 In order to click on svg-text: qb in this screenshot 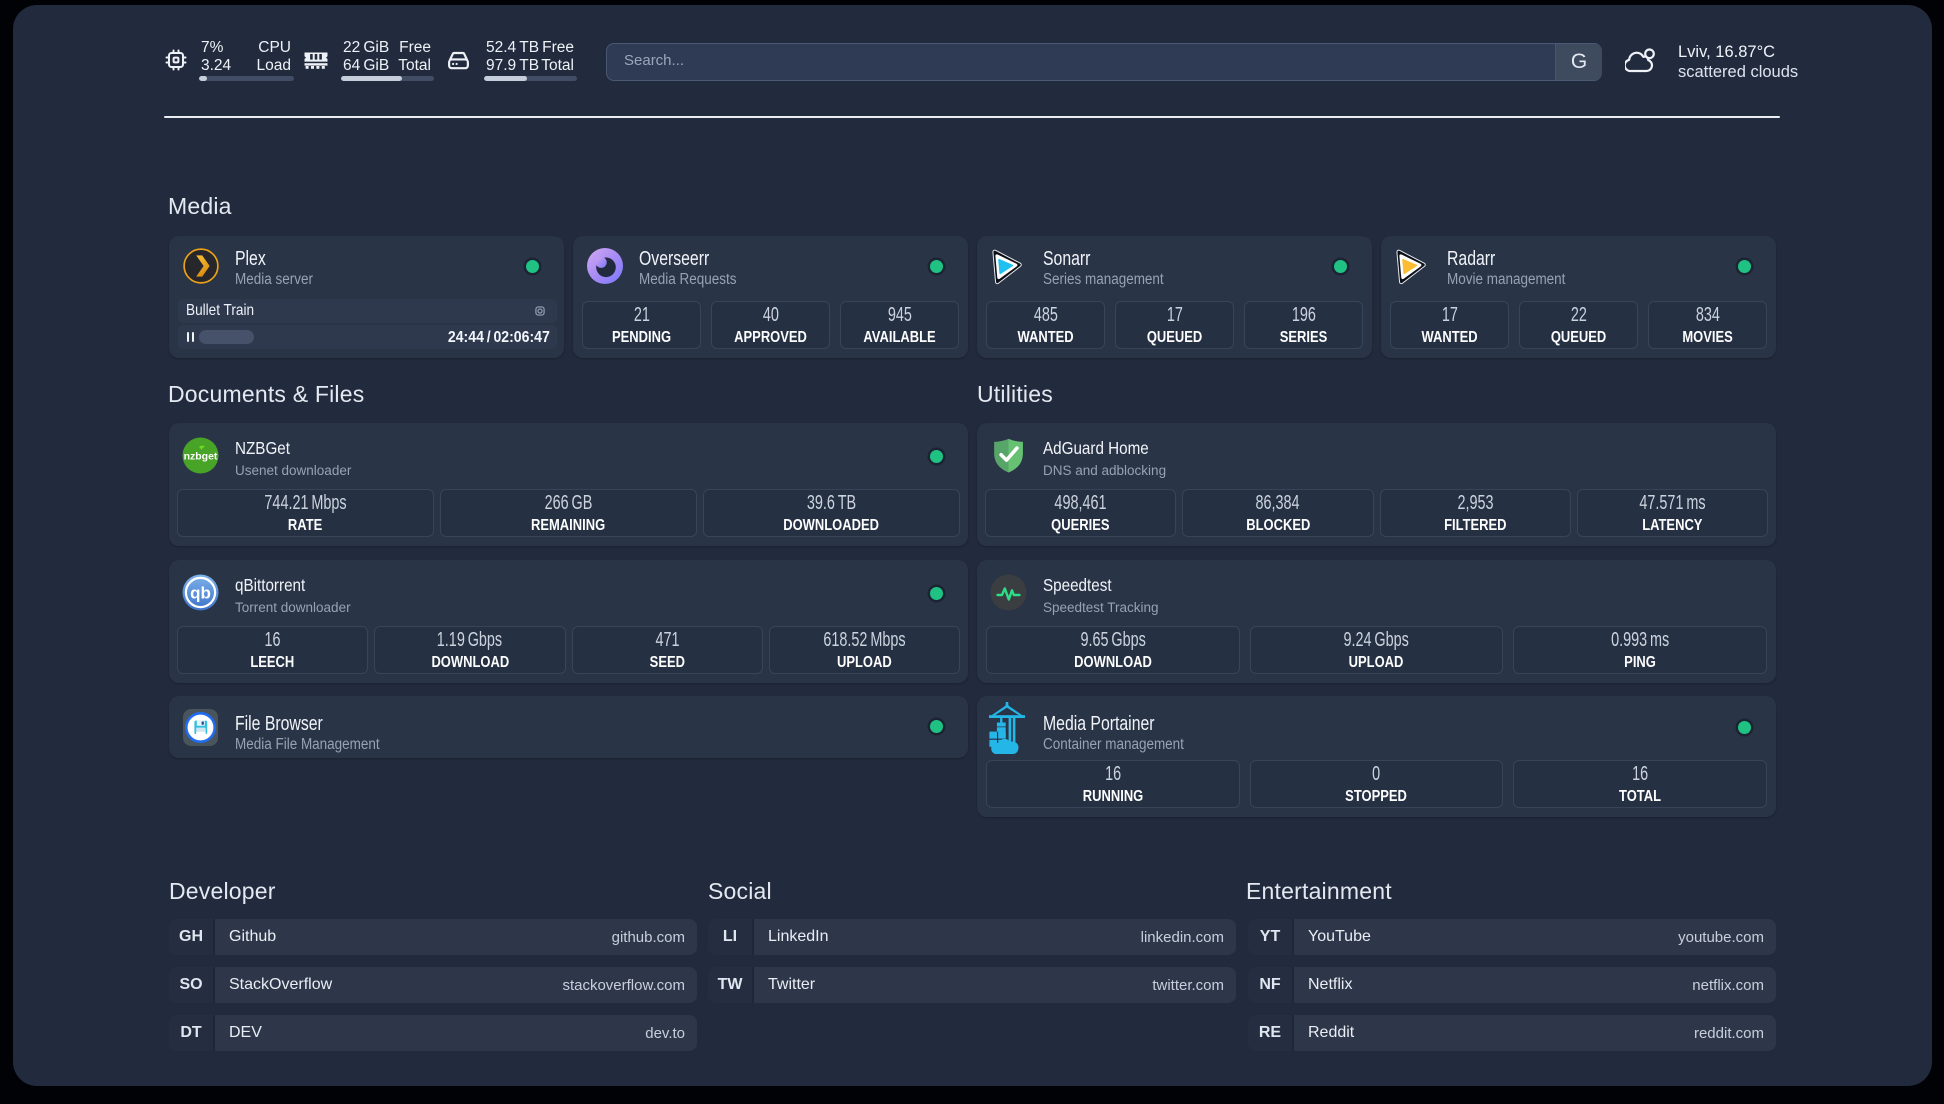, I will do `click(200, 593)`.